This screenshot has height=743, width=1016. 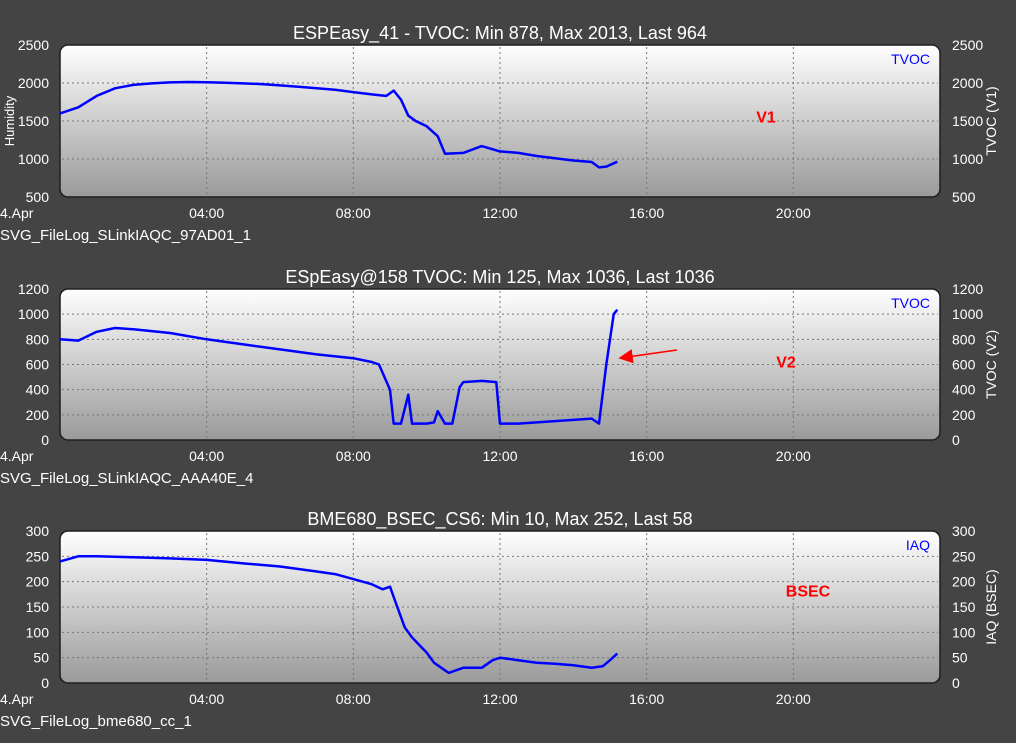 I want to click on annotation-label: V1, so click(x=766, y=117).